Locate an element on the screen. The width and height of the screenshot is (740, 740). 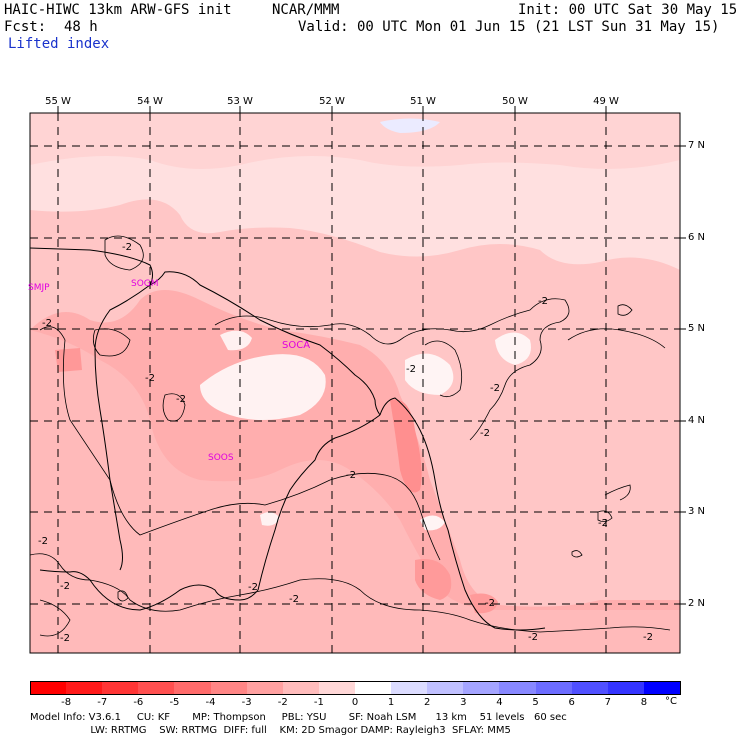
lon-label: 54 W is located at coordinates (150, 101).